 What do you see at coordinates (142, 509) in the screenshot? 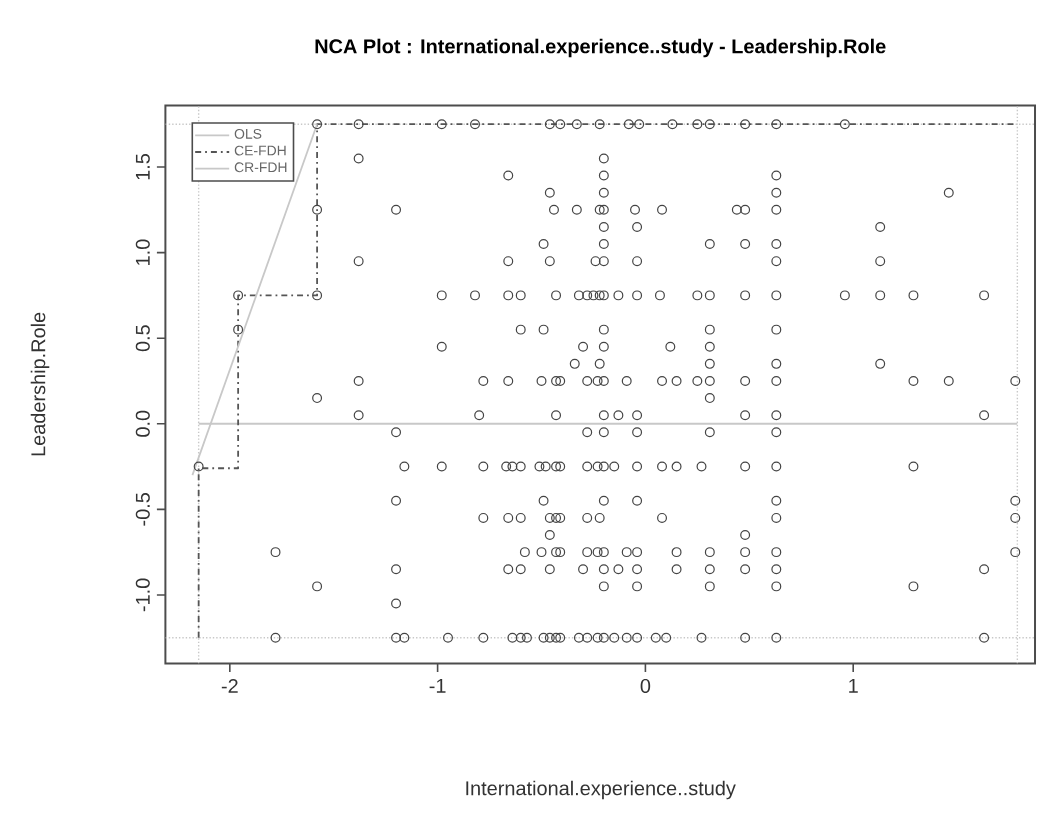
I see `y-tick-label: -0.5` at bounding box center [142, 509].